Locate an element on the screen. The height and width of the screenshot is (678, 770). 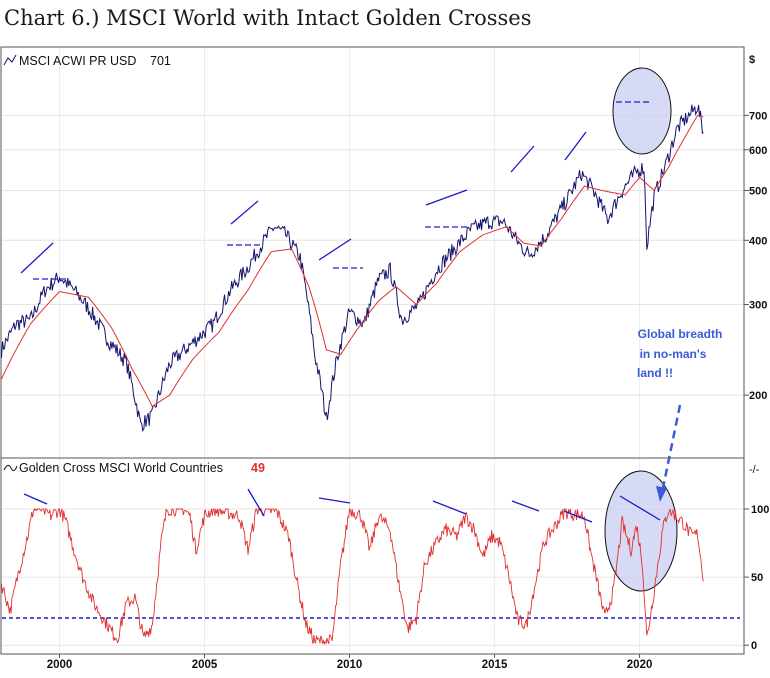
y-tick-label: 400 is located at coordinates (758, 241).